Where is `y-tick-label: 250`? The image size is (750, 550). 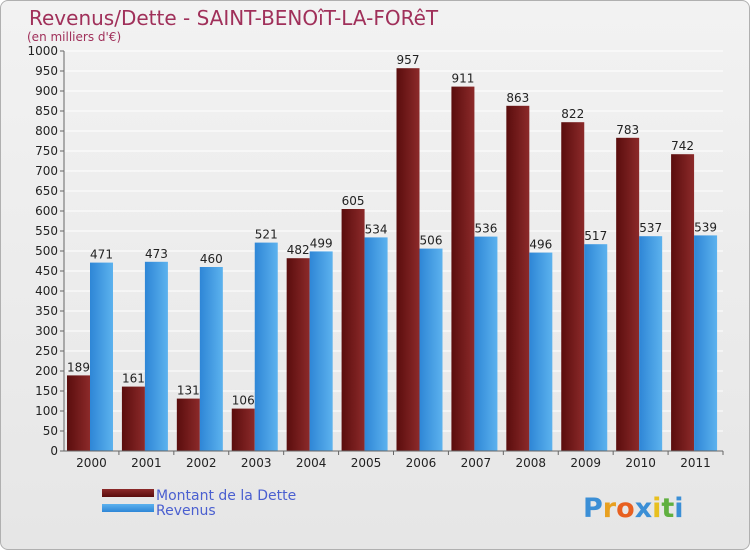
y-tick-label: 250 is located at coordinates (46, 351).